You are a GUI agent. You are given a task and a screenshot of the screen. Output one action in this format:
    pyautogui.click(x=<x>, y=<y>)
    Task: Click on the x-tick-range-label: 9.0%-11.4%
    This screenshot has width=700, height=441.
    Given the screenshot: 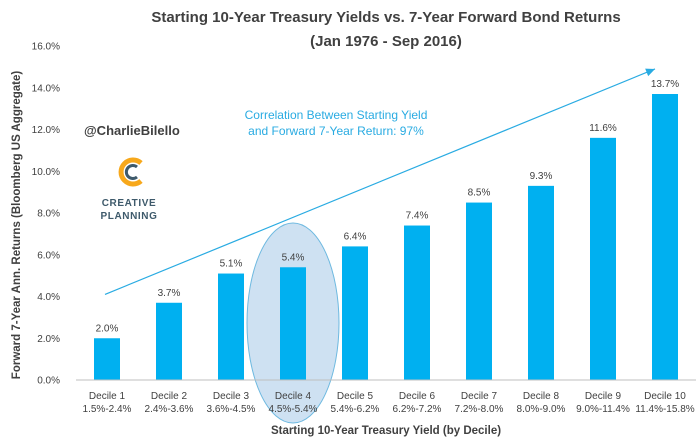 What is the action you would take?
    pyautogui.click(x=603, y=409)
    